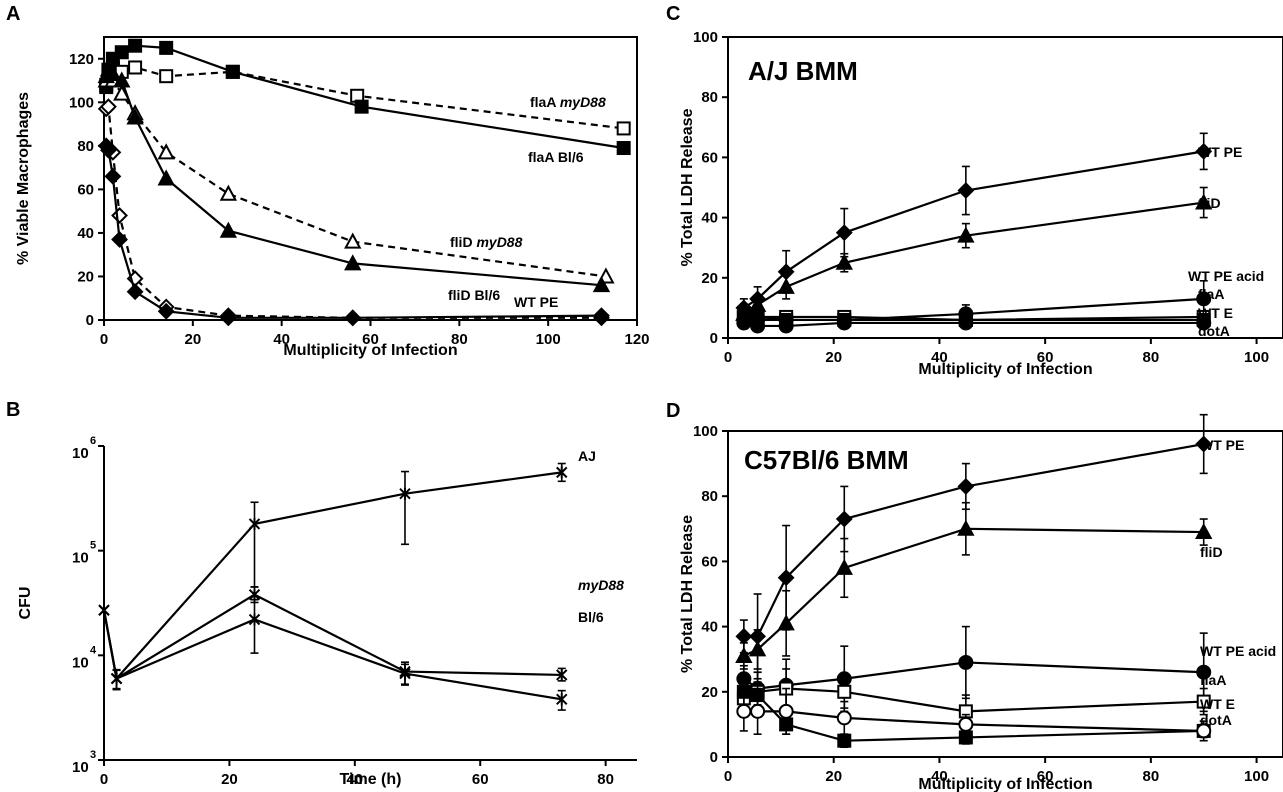 Image resolution: width=1283 pixels, height=792 pixels. What do you see at coordinates (93, 441) in the screenshot?
I see `y-tick-exponent: 6` at bounding box center [93, 441].